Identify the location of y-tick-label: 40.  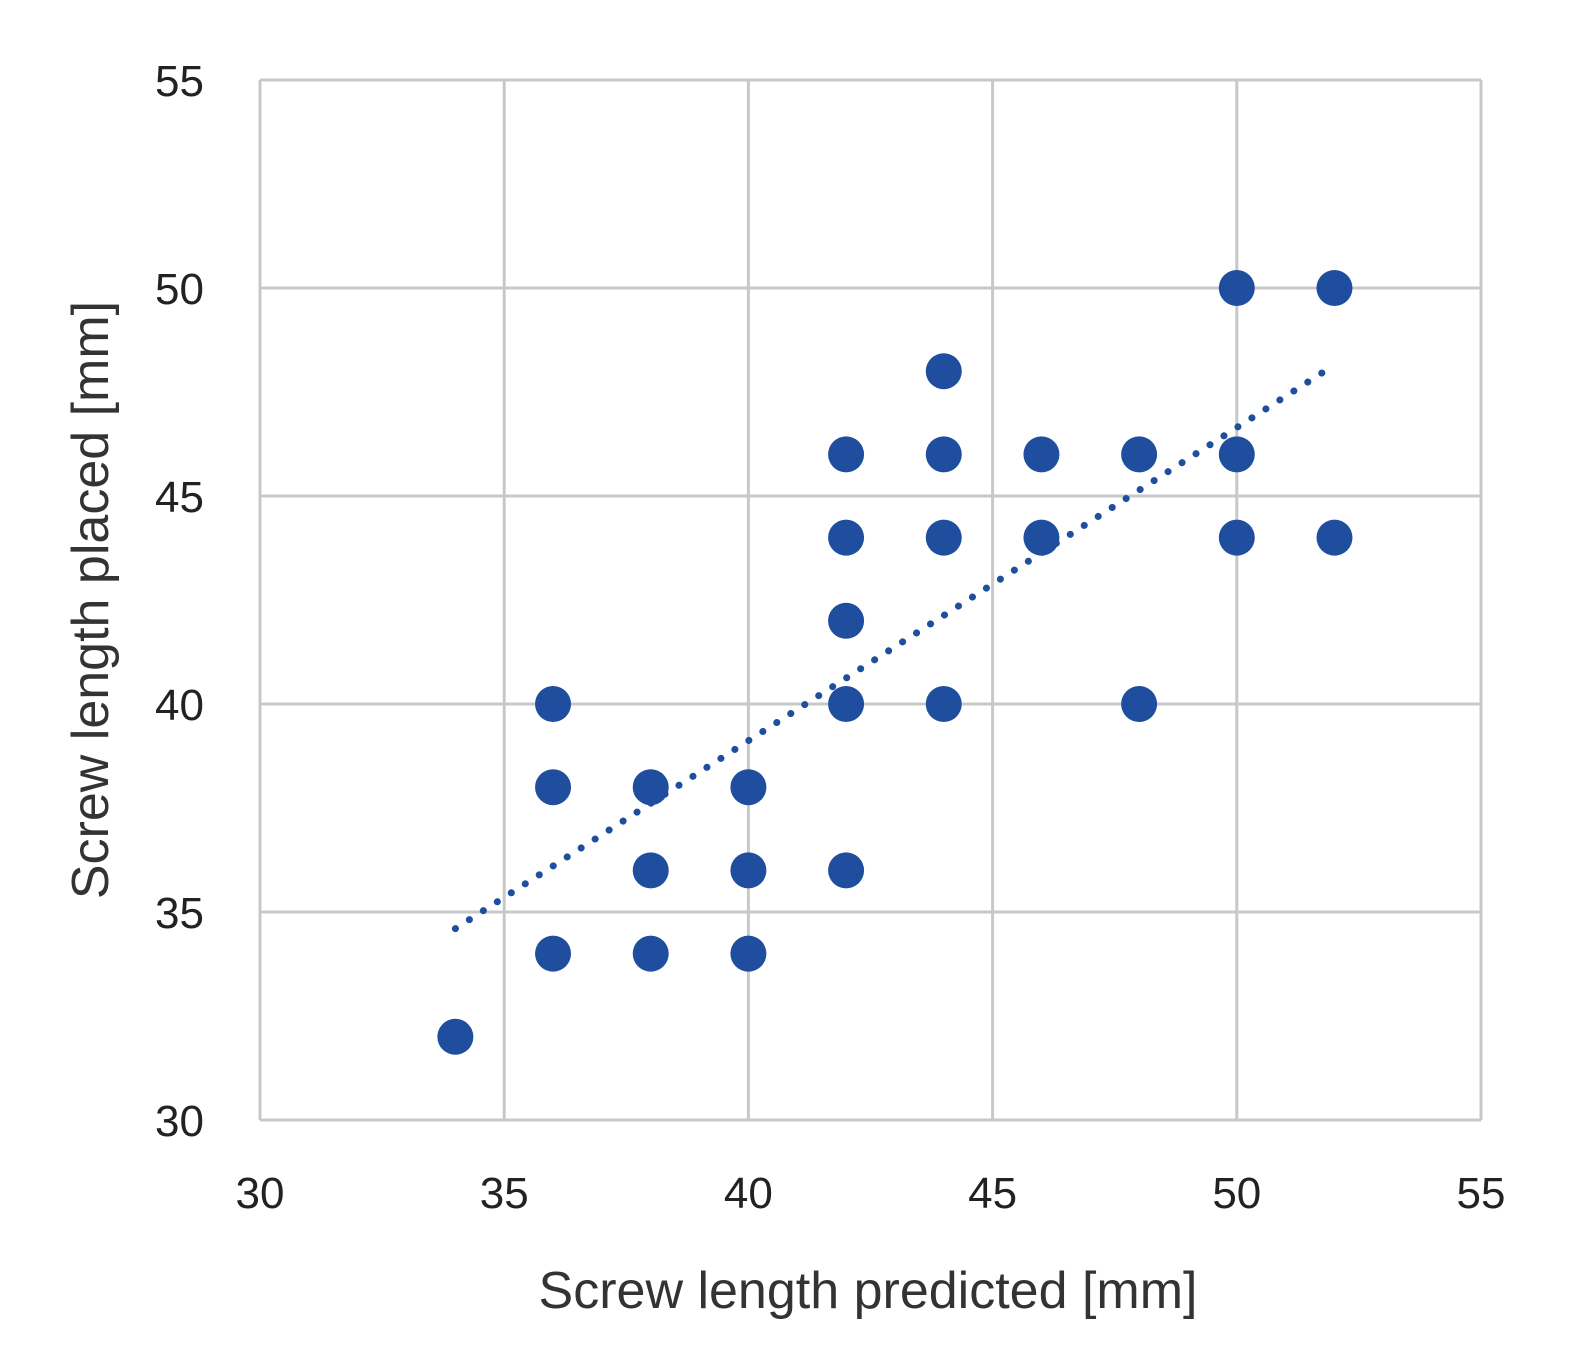
(179, 705).